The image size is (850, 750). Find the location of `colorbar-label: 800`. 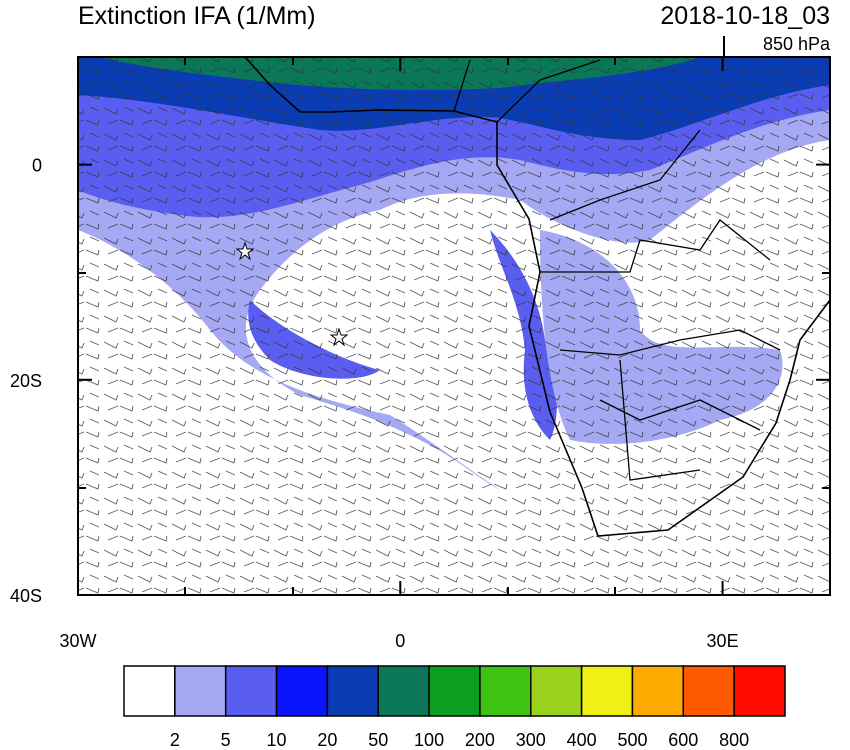

colorbar-label: 800 is located at coordinates (734, 740).